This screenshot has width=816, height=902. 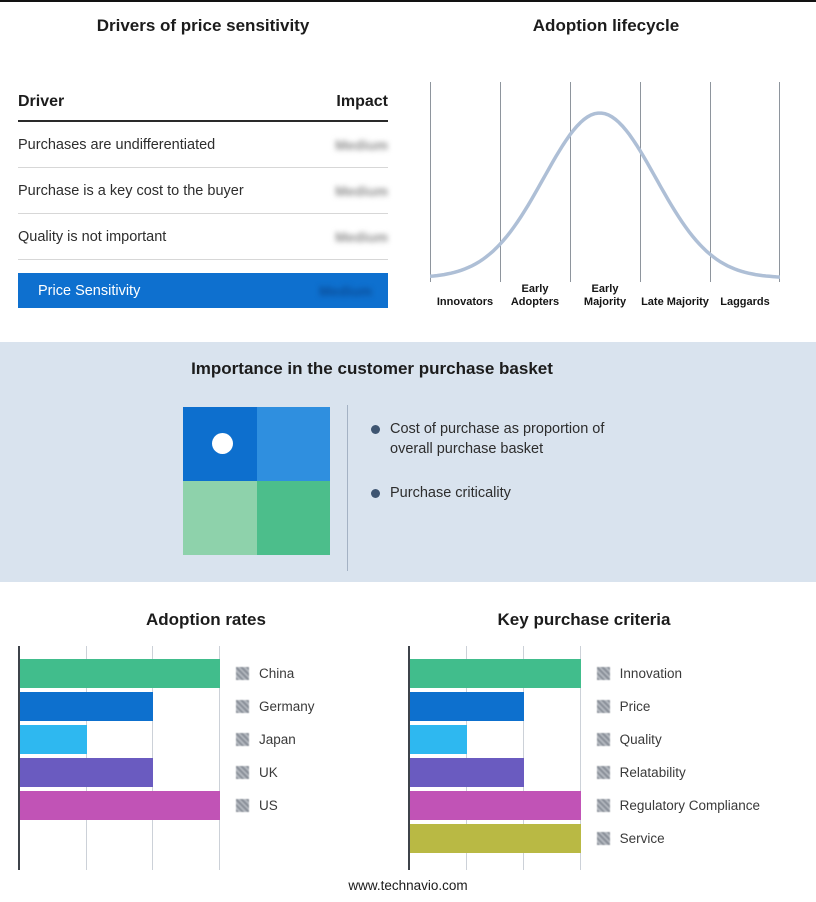 I want to click on lifecycle-plot, so click(x=605, y=182).